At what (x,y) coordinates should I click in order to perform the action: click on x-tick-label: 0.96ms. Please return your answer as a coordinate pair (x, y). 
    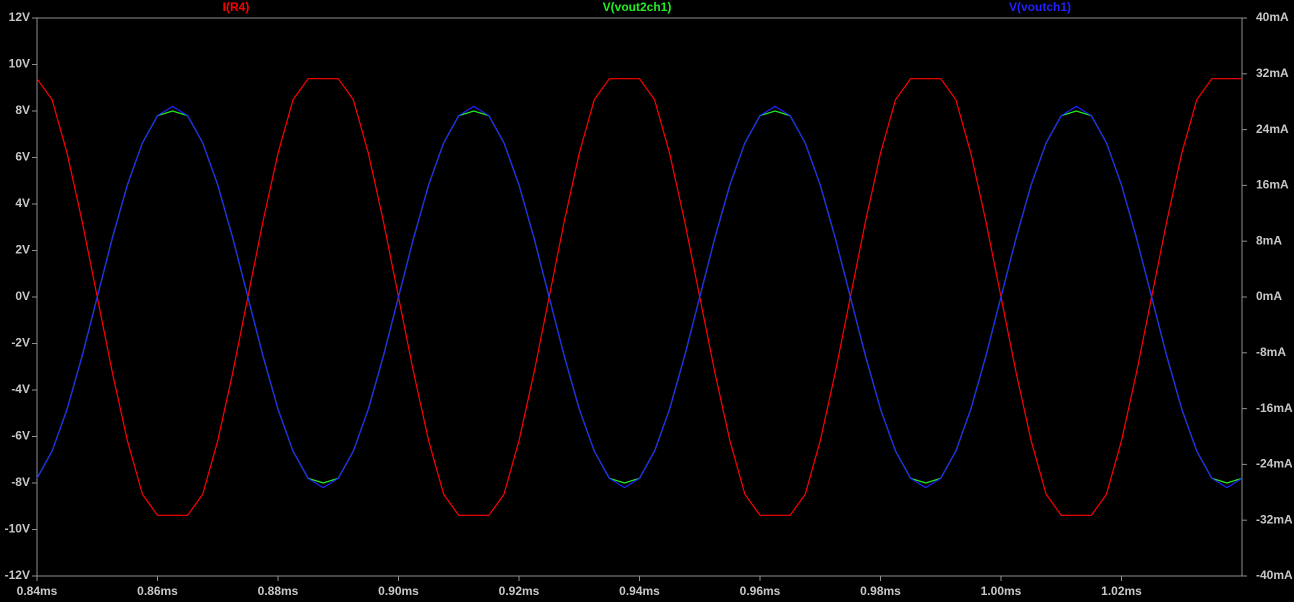
    Looking at the image, I should click on (760, 591).